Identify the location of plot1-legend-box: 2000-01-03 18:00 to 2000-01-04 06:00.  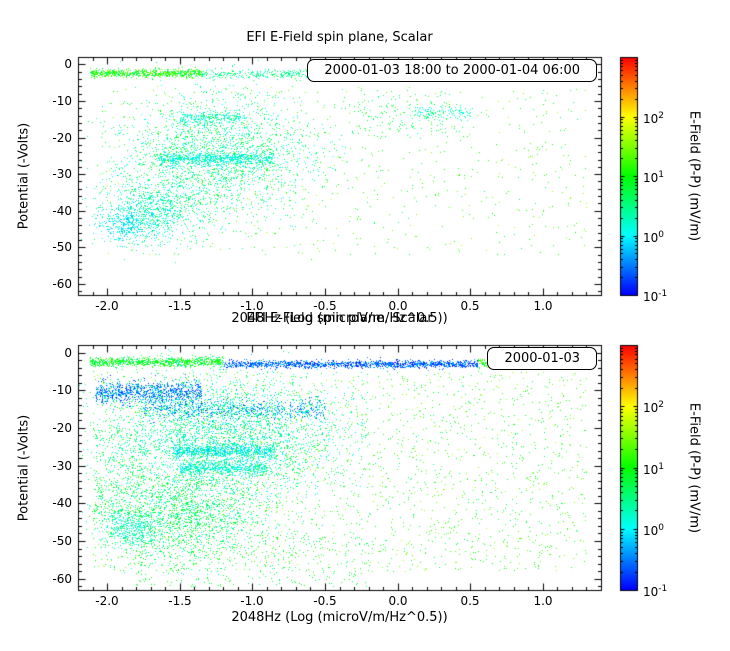
(452, 70).